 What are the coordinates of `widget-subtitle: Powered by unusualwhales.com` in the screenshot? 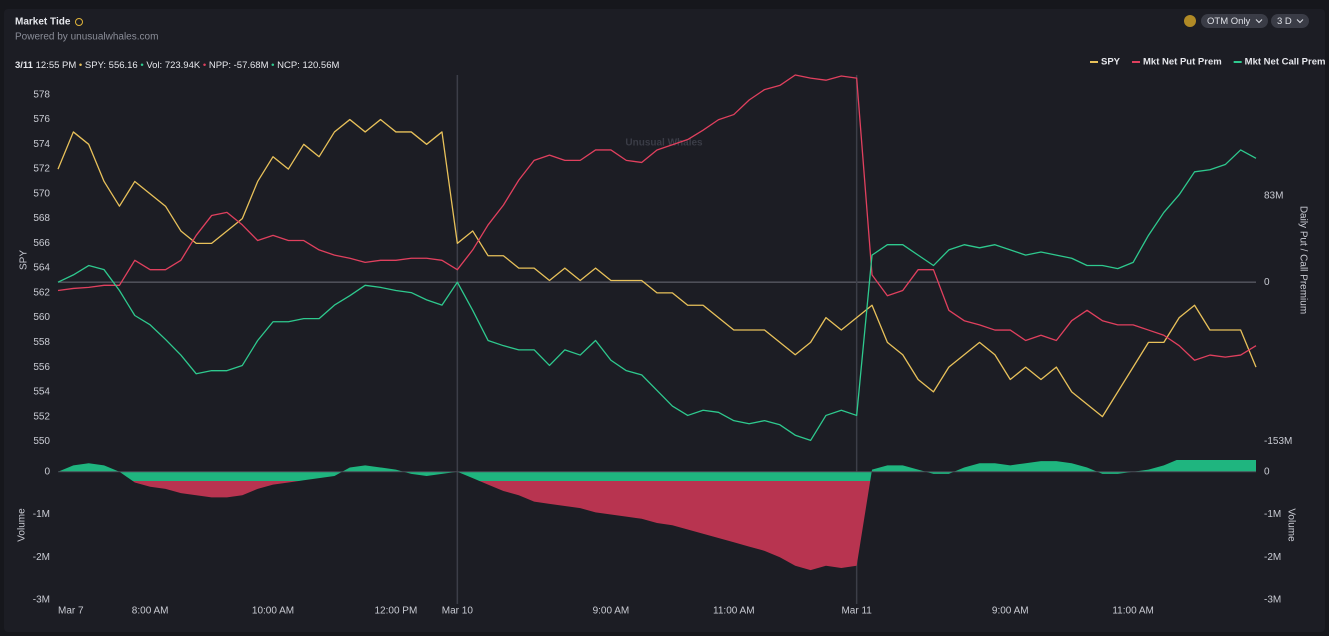 It's located at (86, 37).